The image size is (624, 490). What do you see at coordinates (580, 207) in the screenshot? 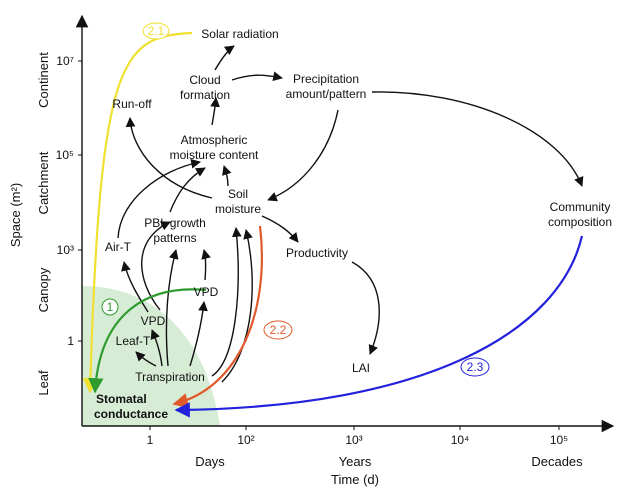
I see `node-community-line1: Community` at bounding box center [580, 207].